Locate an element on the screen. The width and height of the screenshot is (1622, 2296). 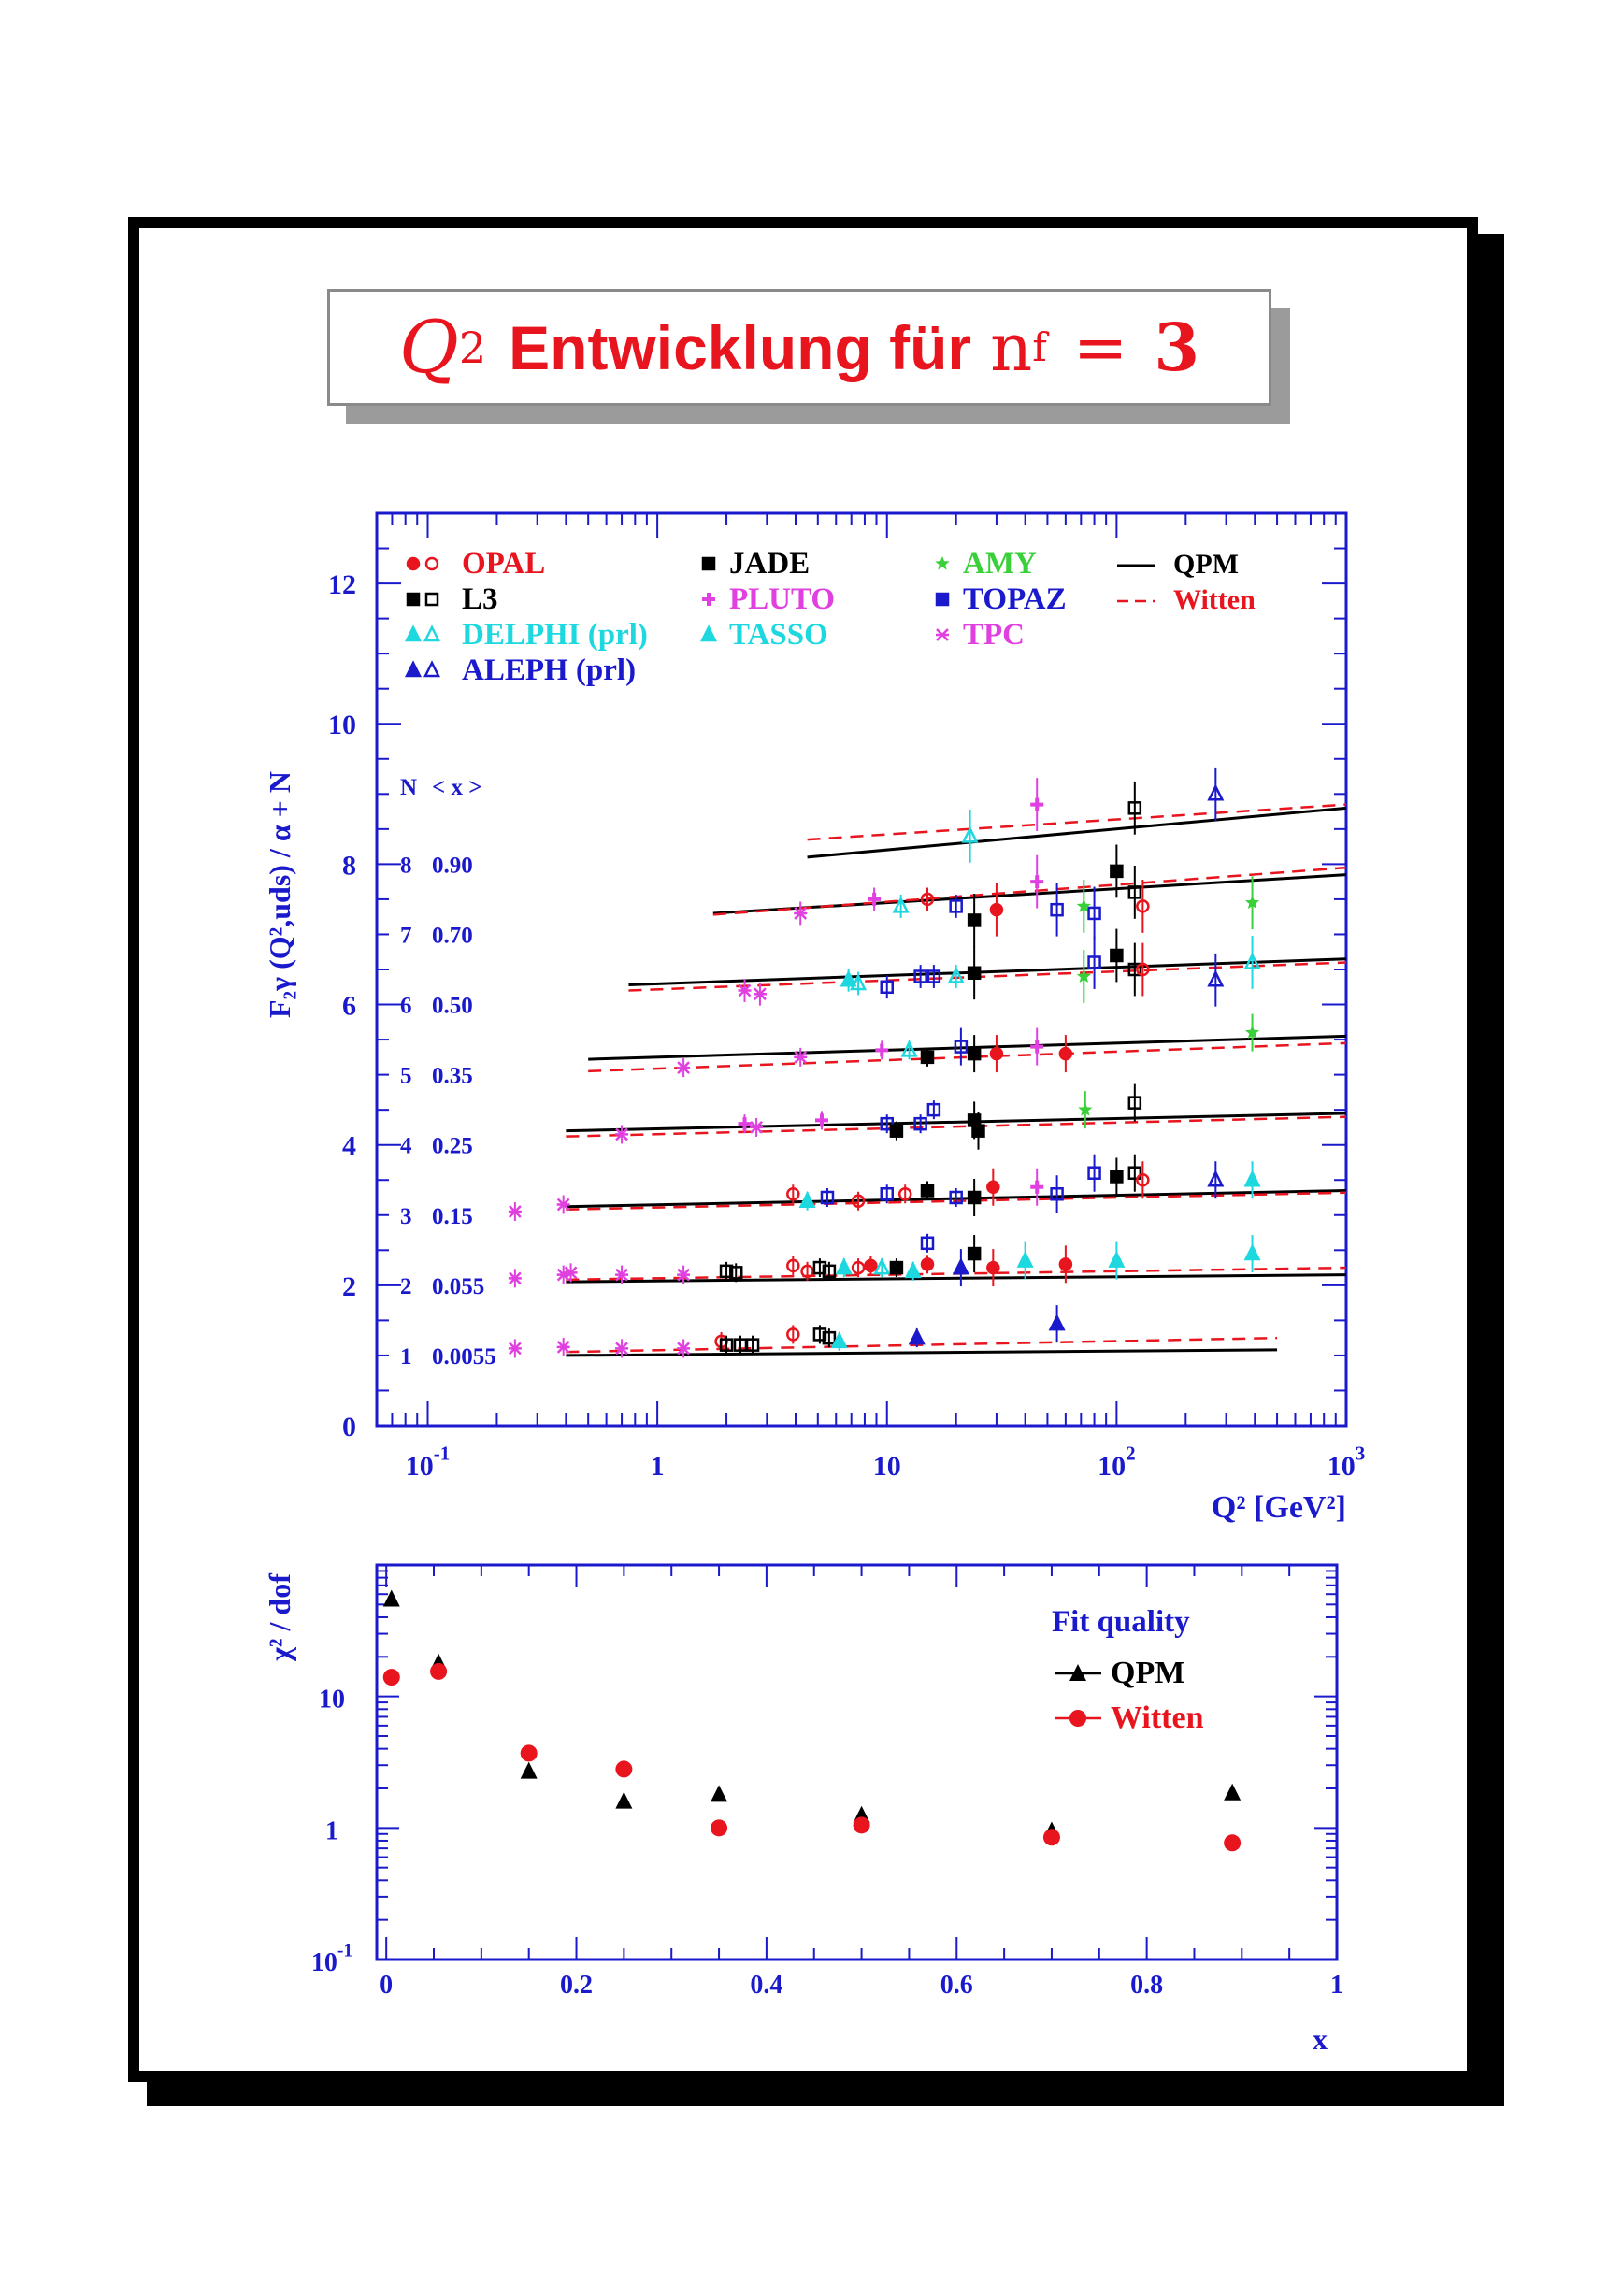
title-eq: = is located at coordinates (1100, 347).